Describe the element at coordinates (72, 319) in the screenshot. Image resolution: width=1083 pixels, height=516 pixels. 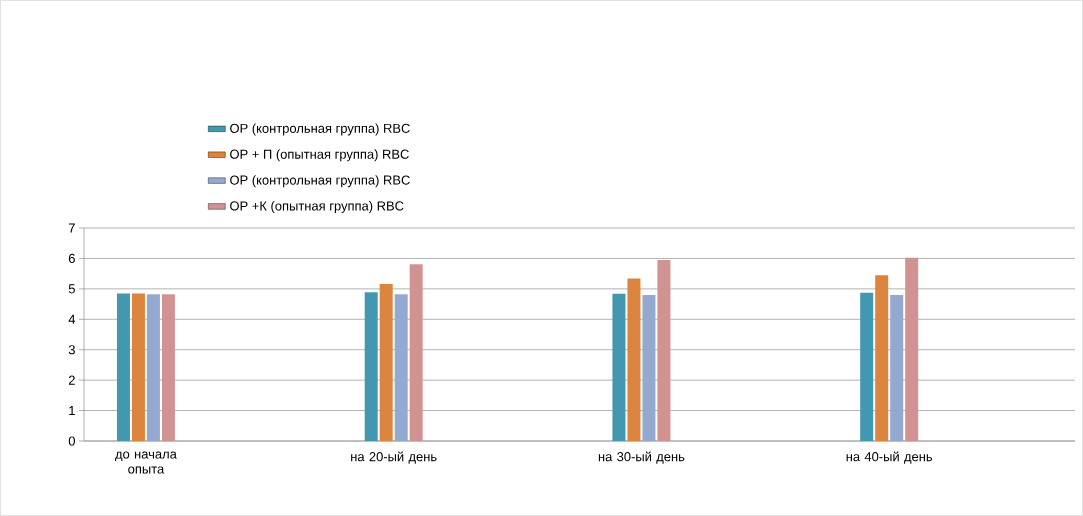
I see `y-tick-label: 4` at that location.